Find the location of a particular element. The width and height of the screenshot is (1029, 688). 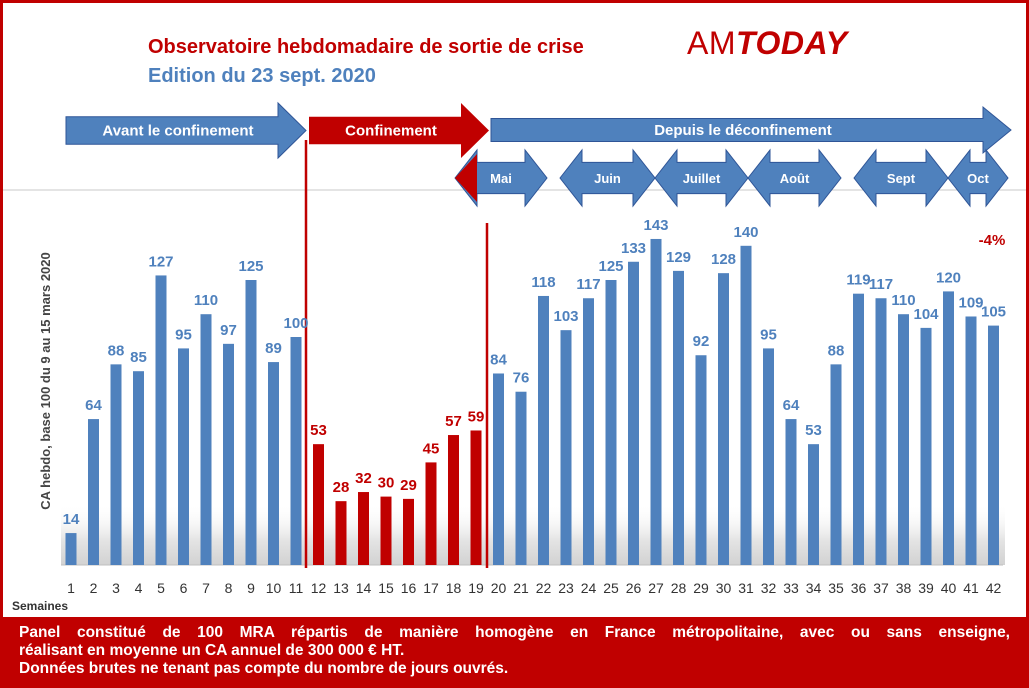

x-tick-9: 9 is located at coordinates (251, 588).